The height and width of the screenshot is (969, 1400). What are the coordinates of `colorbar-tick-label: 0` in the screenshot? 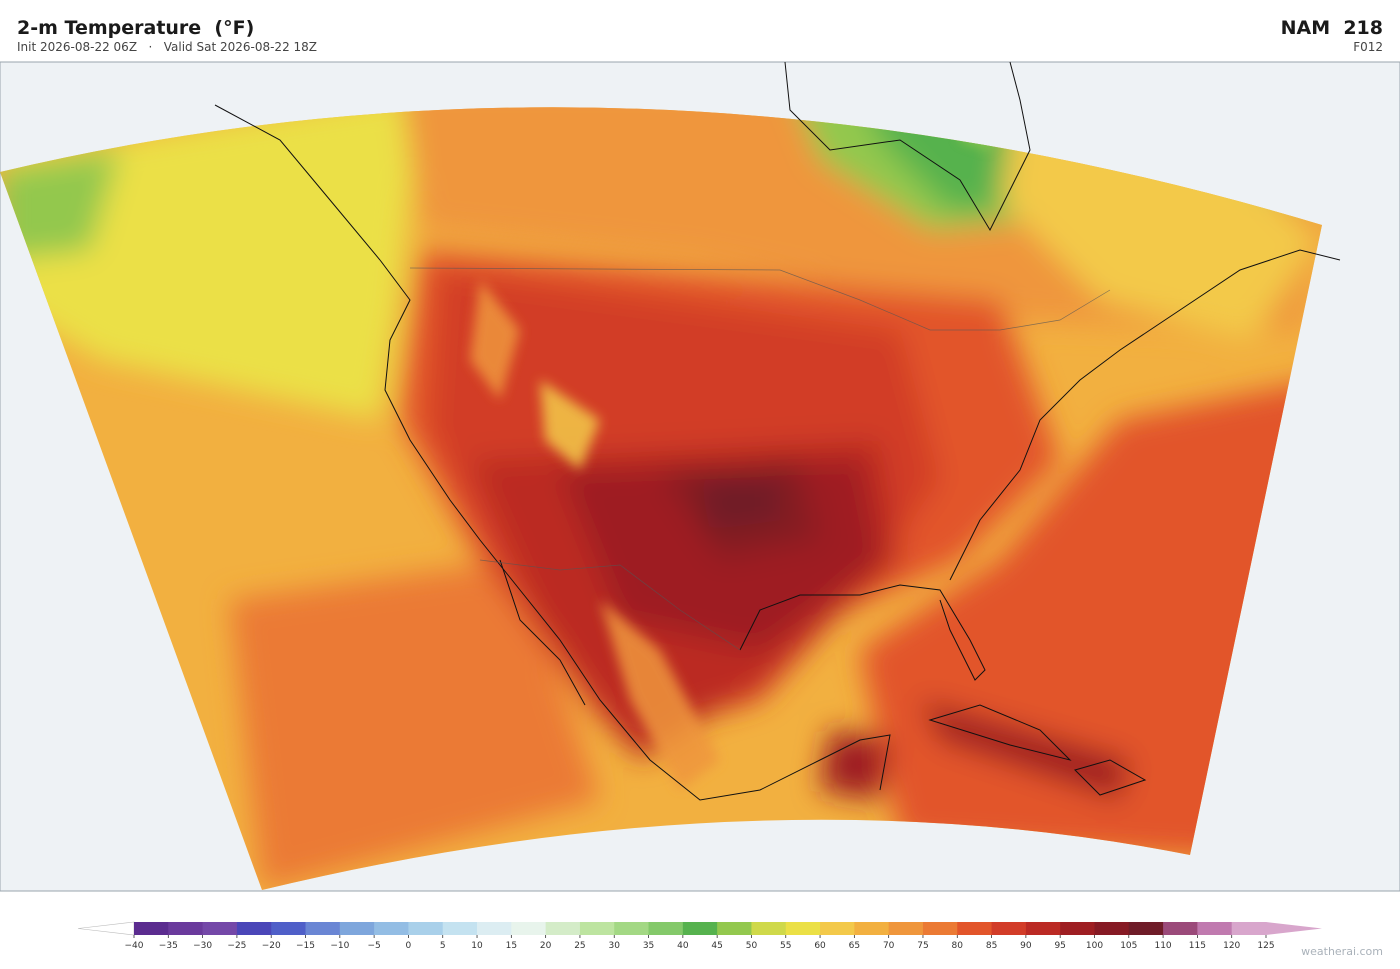 It's located at (409, 946).